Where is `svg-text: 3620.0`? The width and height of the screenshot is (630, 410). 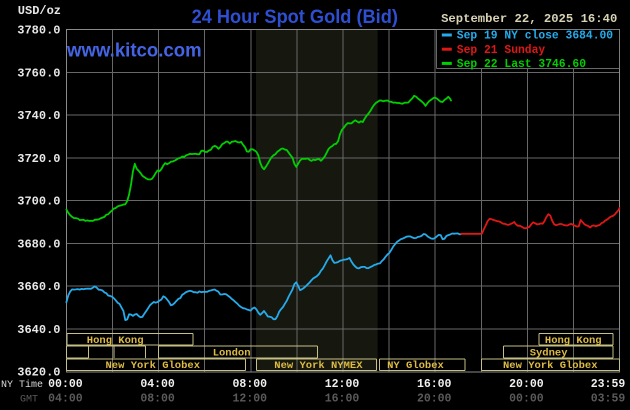
svg-text: 3620.0 is located at coordinates (38, 373).